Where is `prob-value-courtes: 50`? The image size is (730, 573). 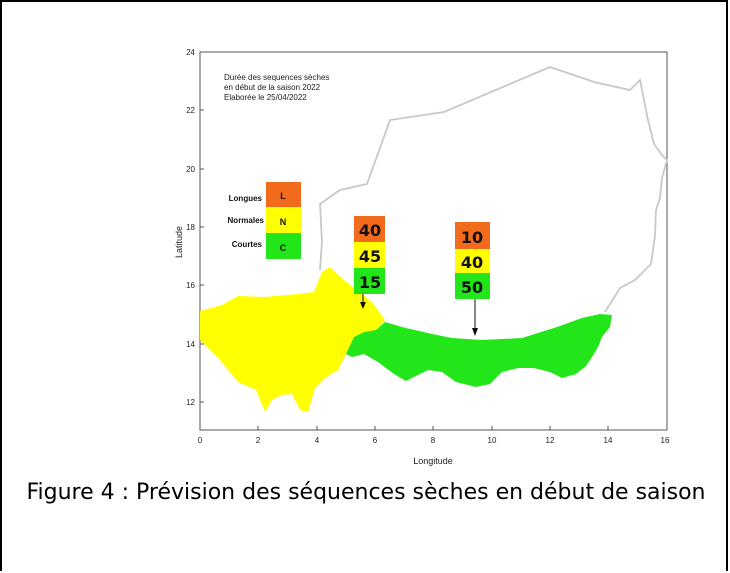
prob-value-courtes: 50 is located at coordinates (472, 287).